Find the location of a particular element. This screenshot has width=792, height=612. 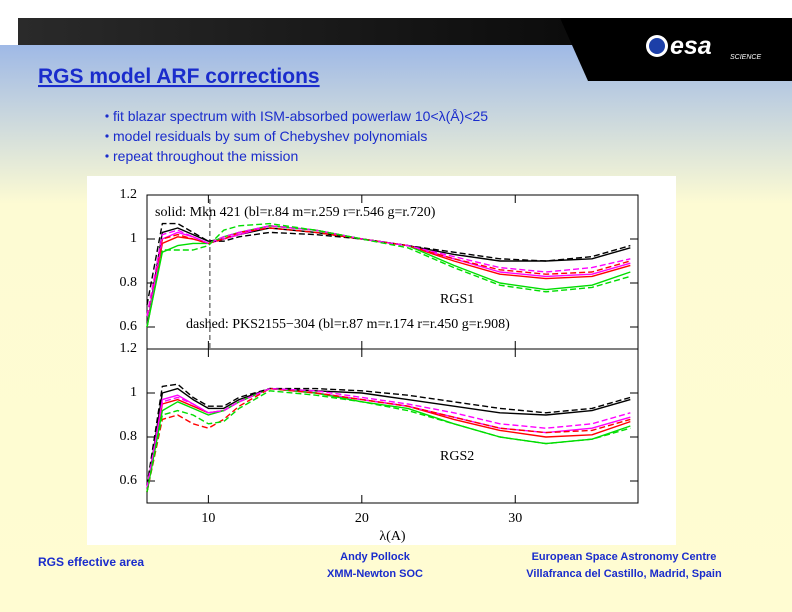

x-axis-label: λ(A) is located at coordinates (392, 536).